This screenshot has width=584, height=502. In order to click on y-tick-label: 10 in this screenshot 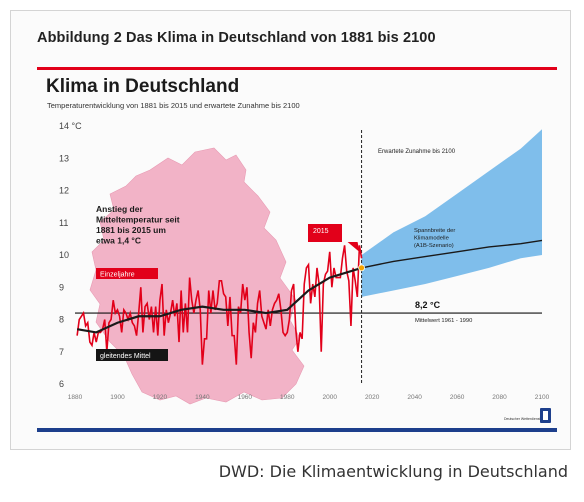, I will do `click(64, 255)`.